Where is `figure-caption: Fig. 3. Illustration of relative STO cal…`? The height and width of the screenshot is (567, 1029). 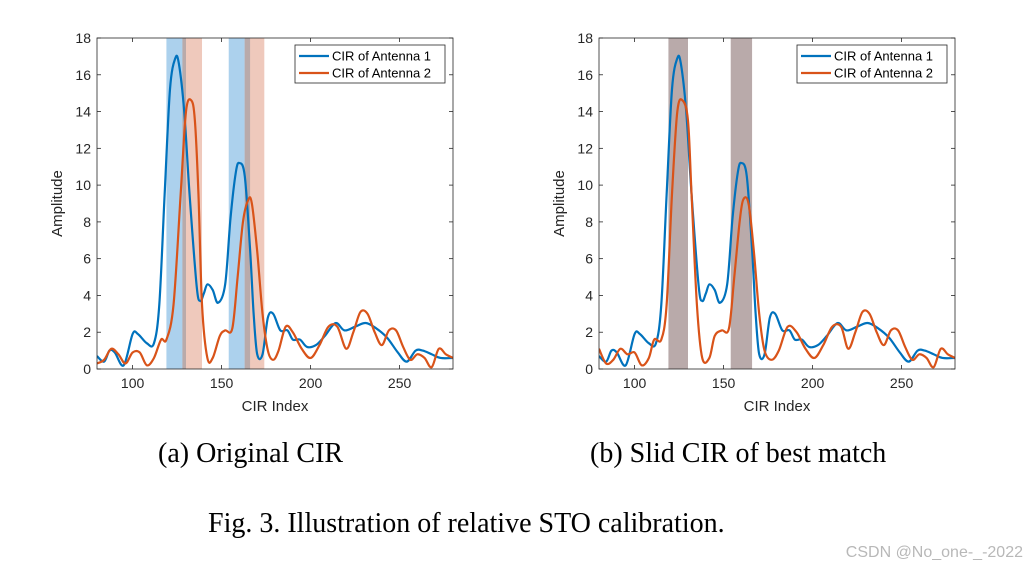 figure-caption: Fig. 3. Illustration of relative STO cal… is located at coordinates (466, 523).